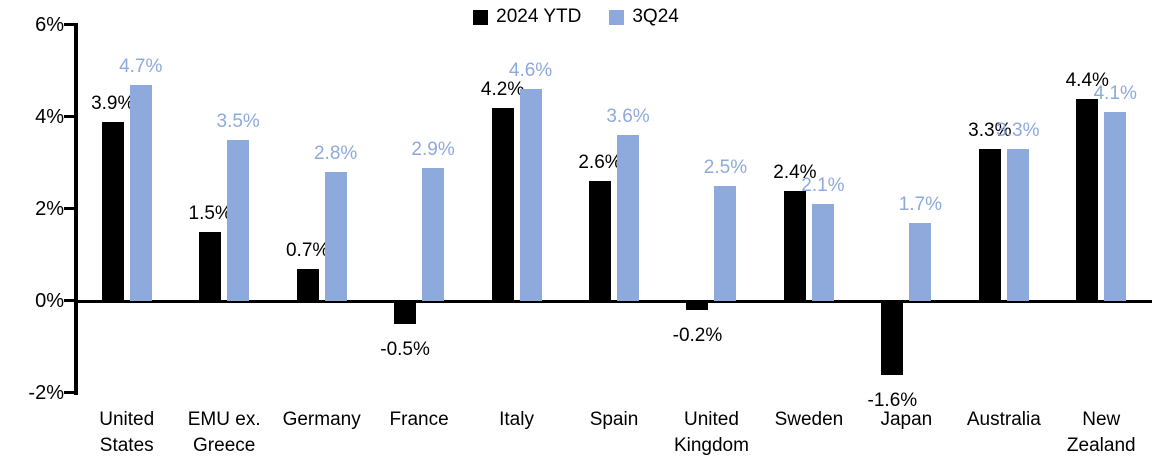 This screenshot has height=465, width=1152. I want to click on bar-value-label-3q24-italy: 4.6%, so click(530, 71).